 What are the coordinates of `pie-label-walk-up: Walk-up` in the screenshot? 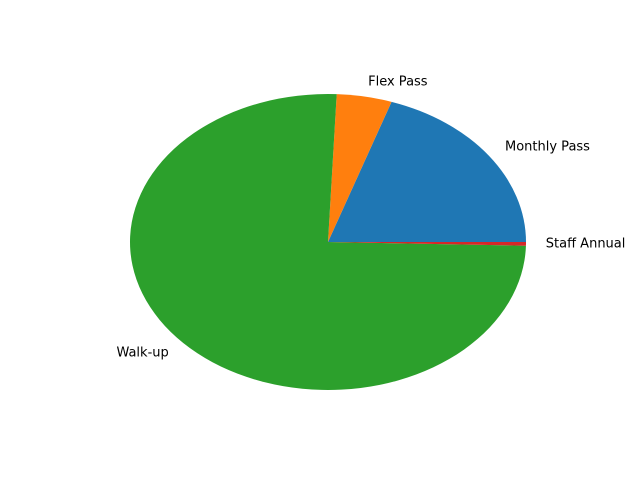 It's located at (142, 353).